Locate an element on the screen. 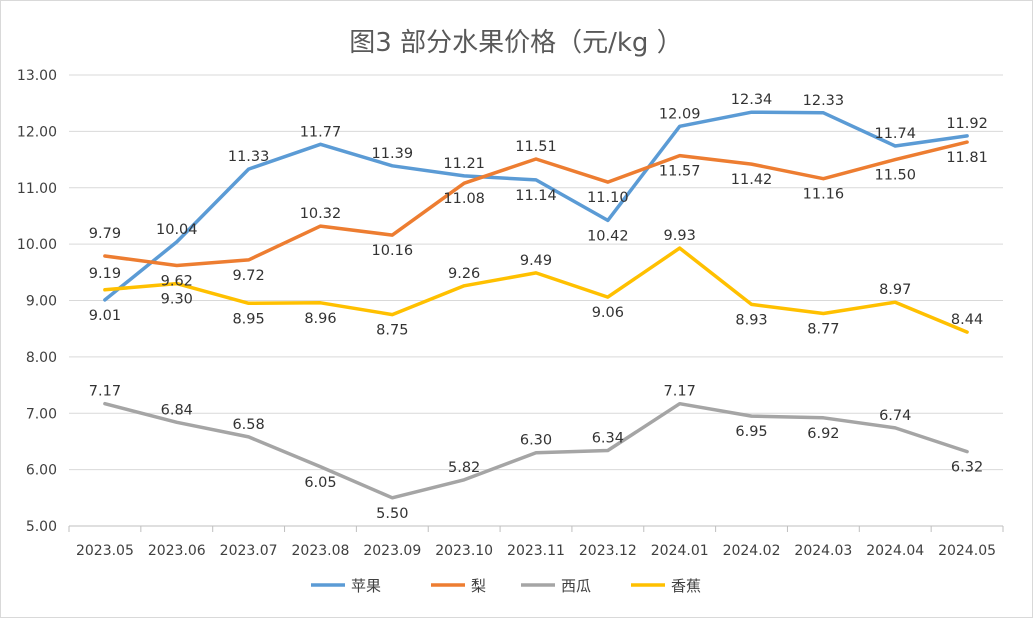 The height and width of the screenshot is (618, 1033). data-label: 9.30 is located at coordinates (177, 300).